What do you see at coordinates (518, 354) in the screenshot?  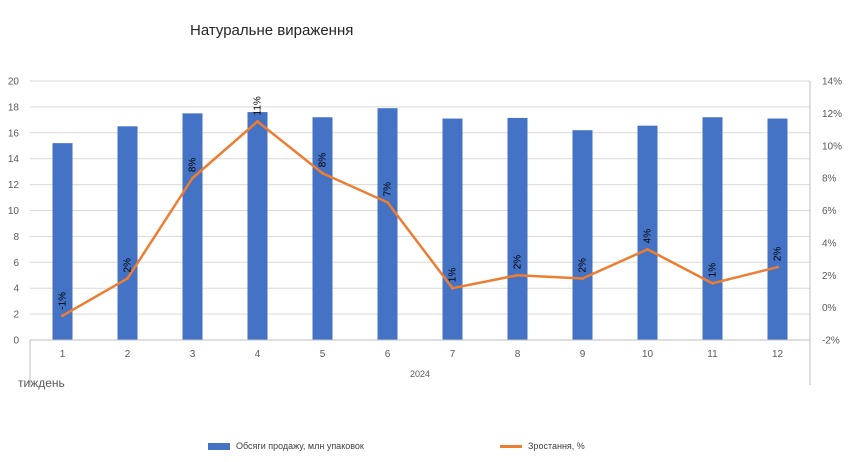 I see `x-tick-label: 8` at bounding box center [518, 354].